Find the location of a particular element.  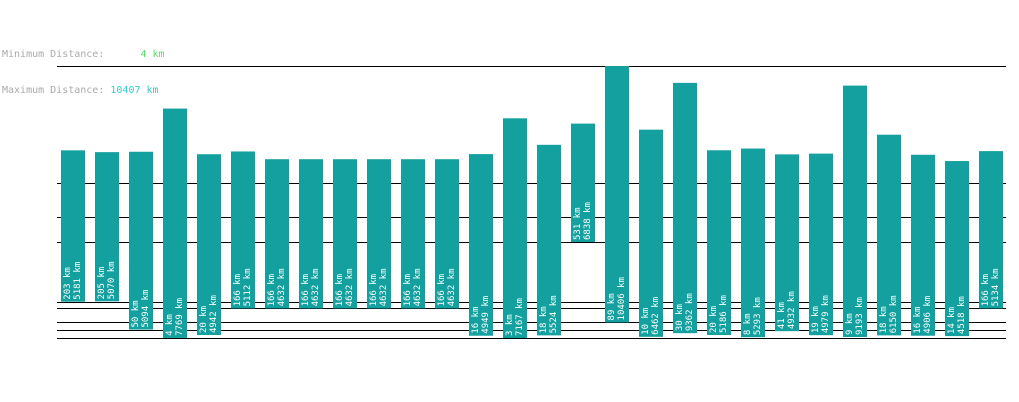

distance-bar-group: 3 km 7167 km is located at coordinates (515, 228).